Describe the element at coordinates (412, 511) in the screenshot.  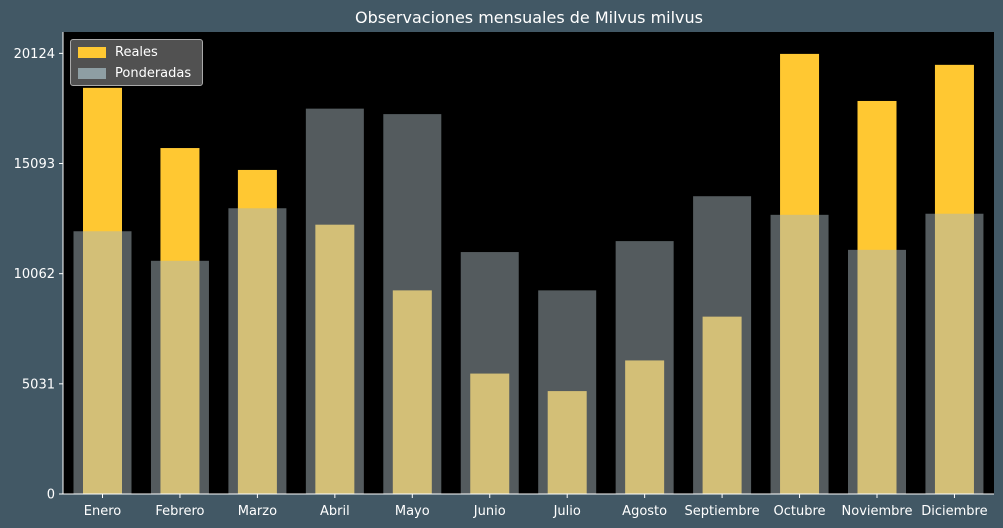
I see `x-tick-label: Mayo` at that location.